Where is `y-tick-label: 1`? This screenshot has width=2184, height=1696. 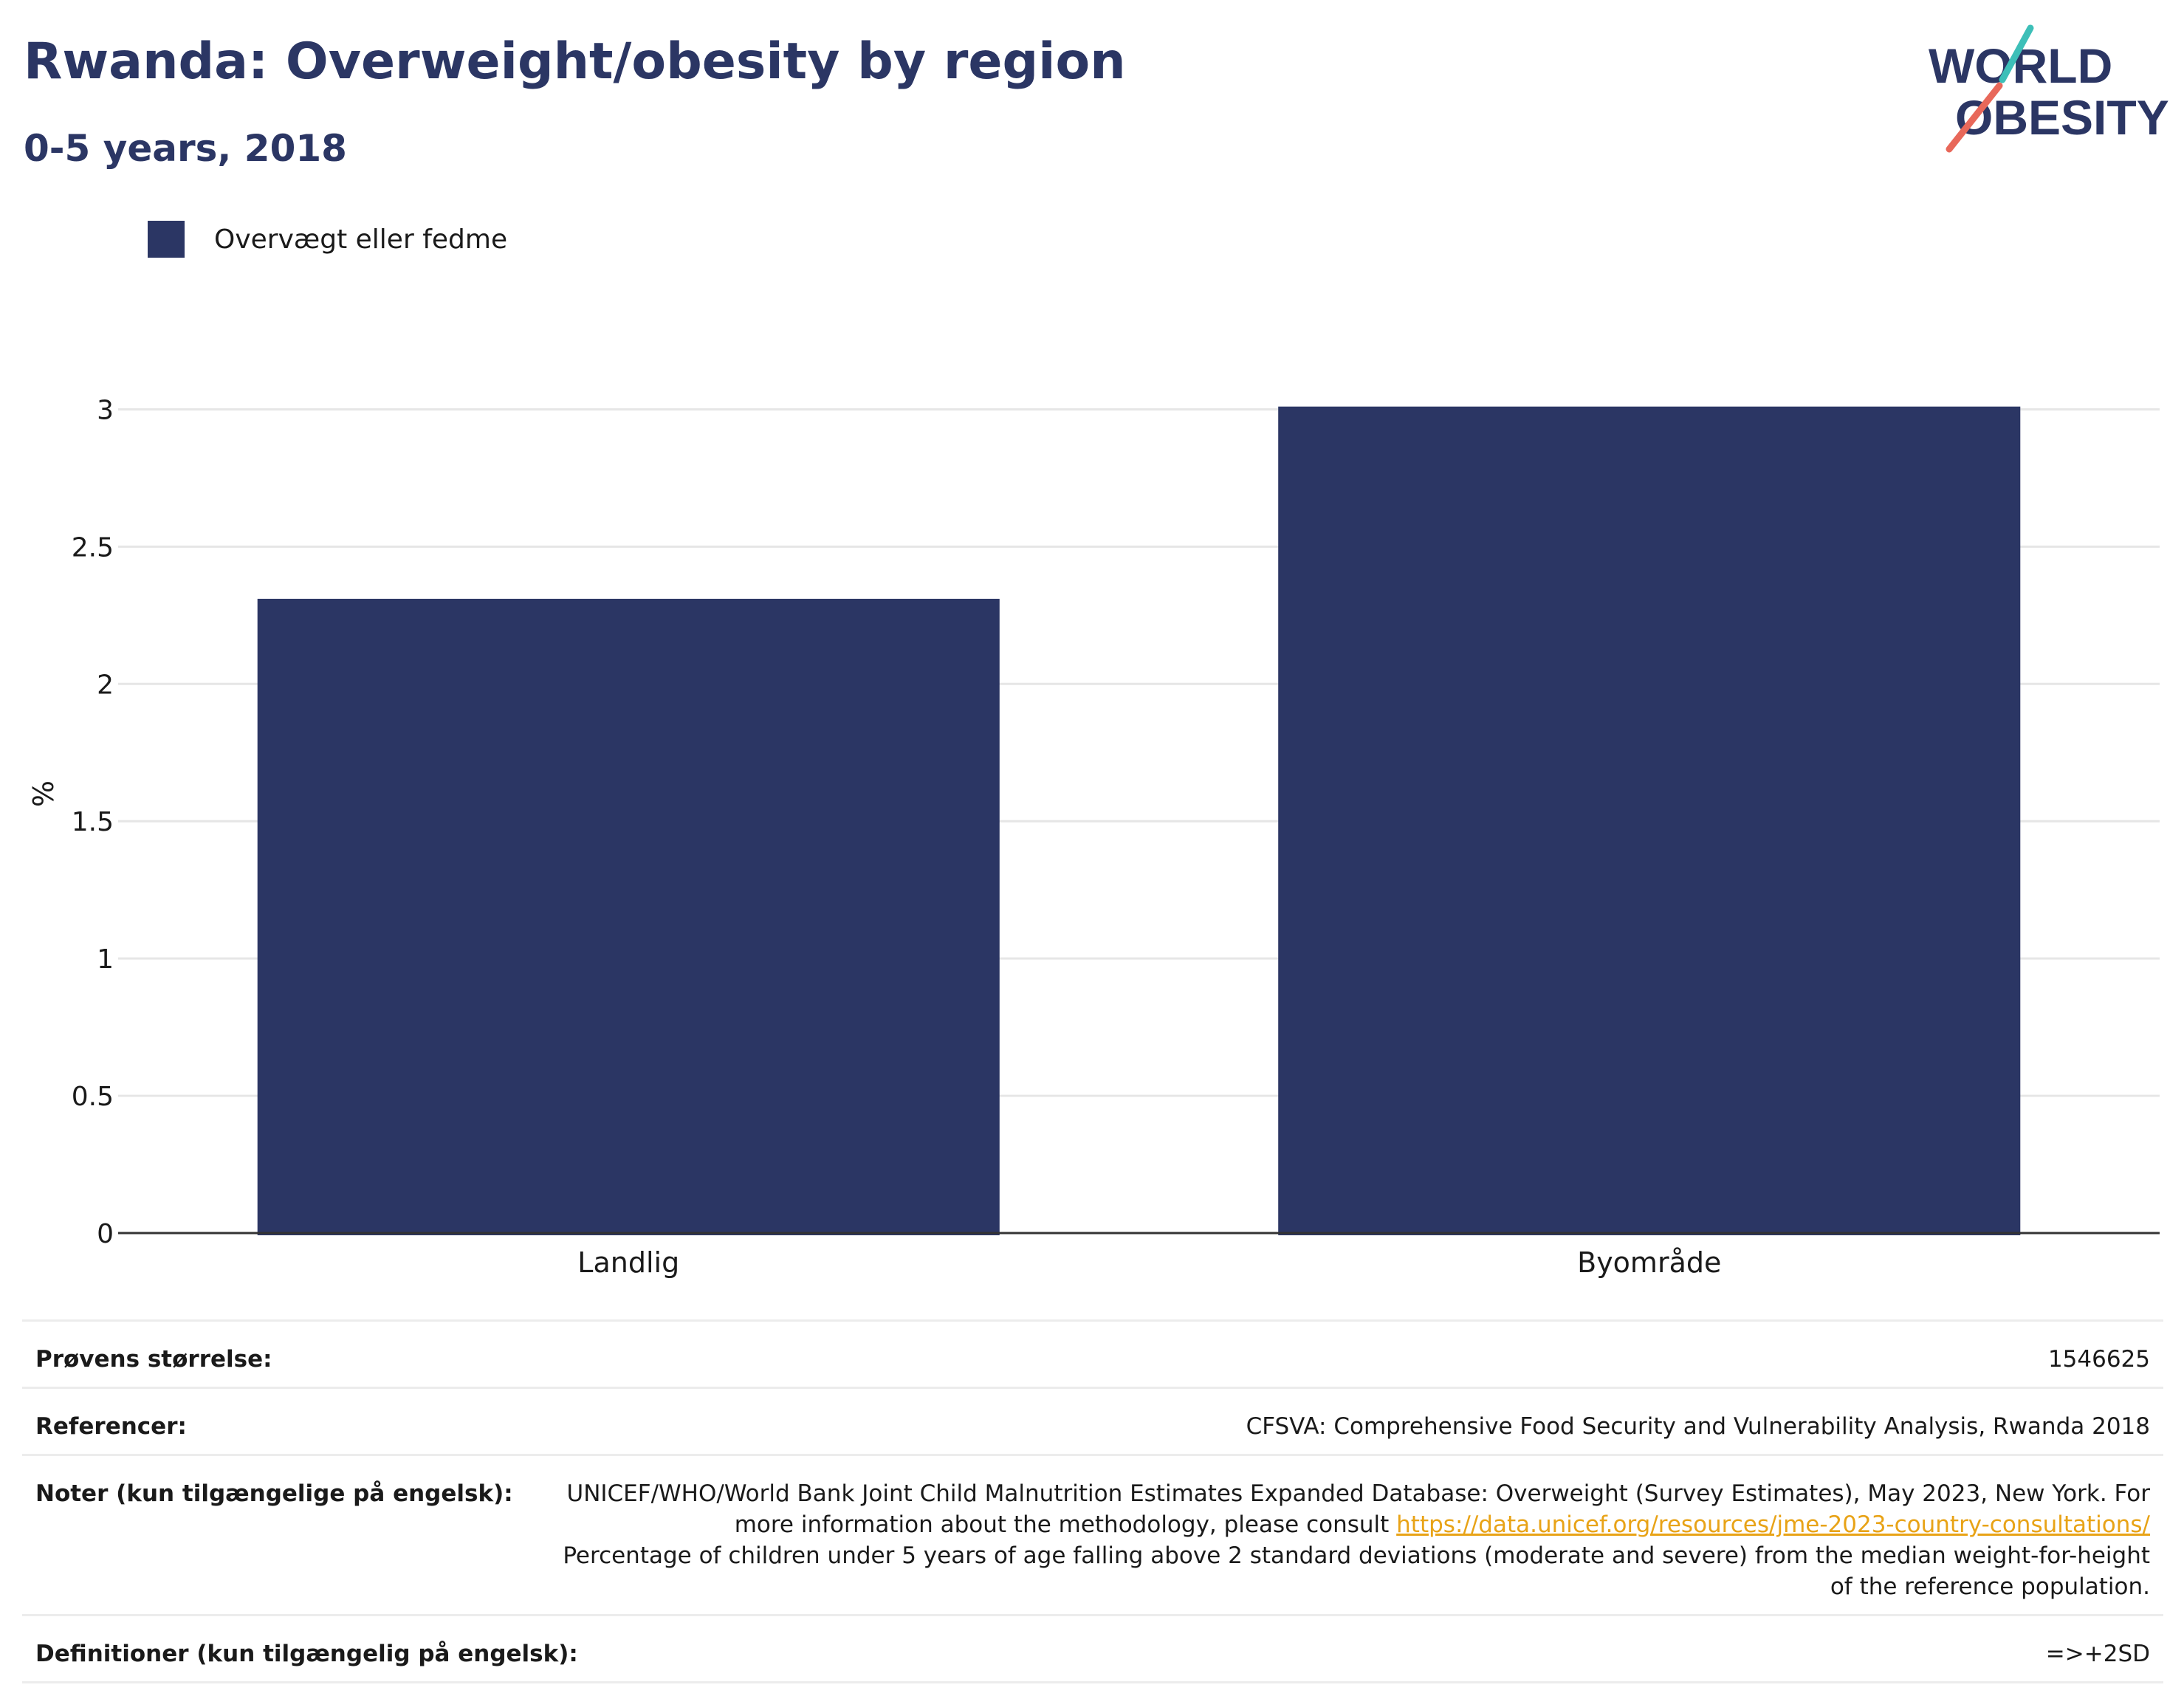 y-tick-label: 1 is located at coordinates (105, 960).